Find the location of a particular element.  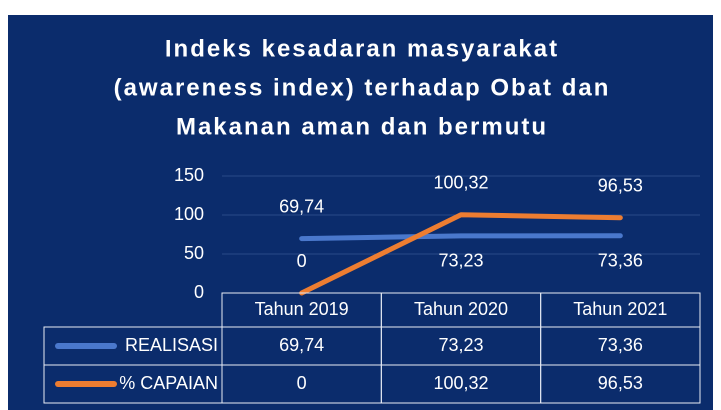

chart-title: Indeks kesadaran masyarakat is located at coordinates (362, 48).